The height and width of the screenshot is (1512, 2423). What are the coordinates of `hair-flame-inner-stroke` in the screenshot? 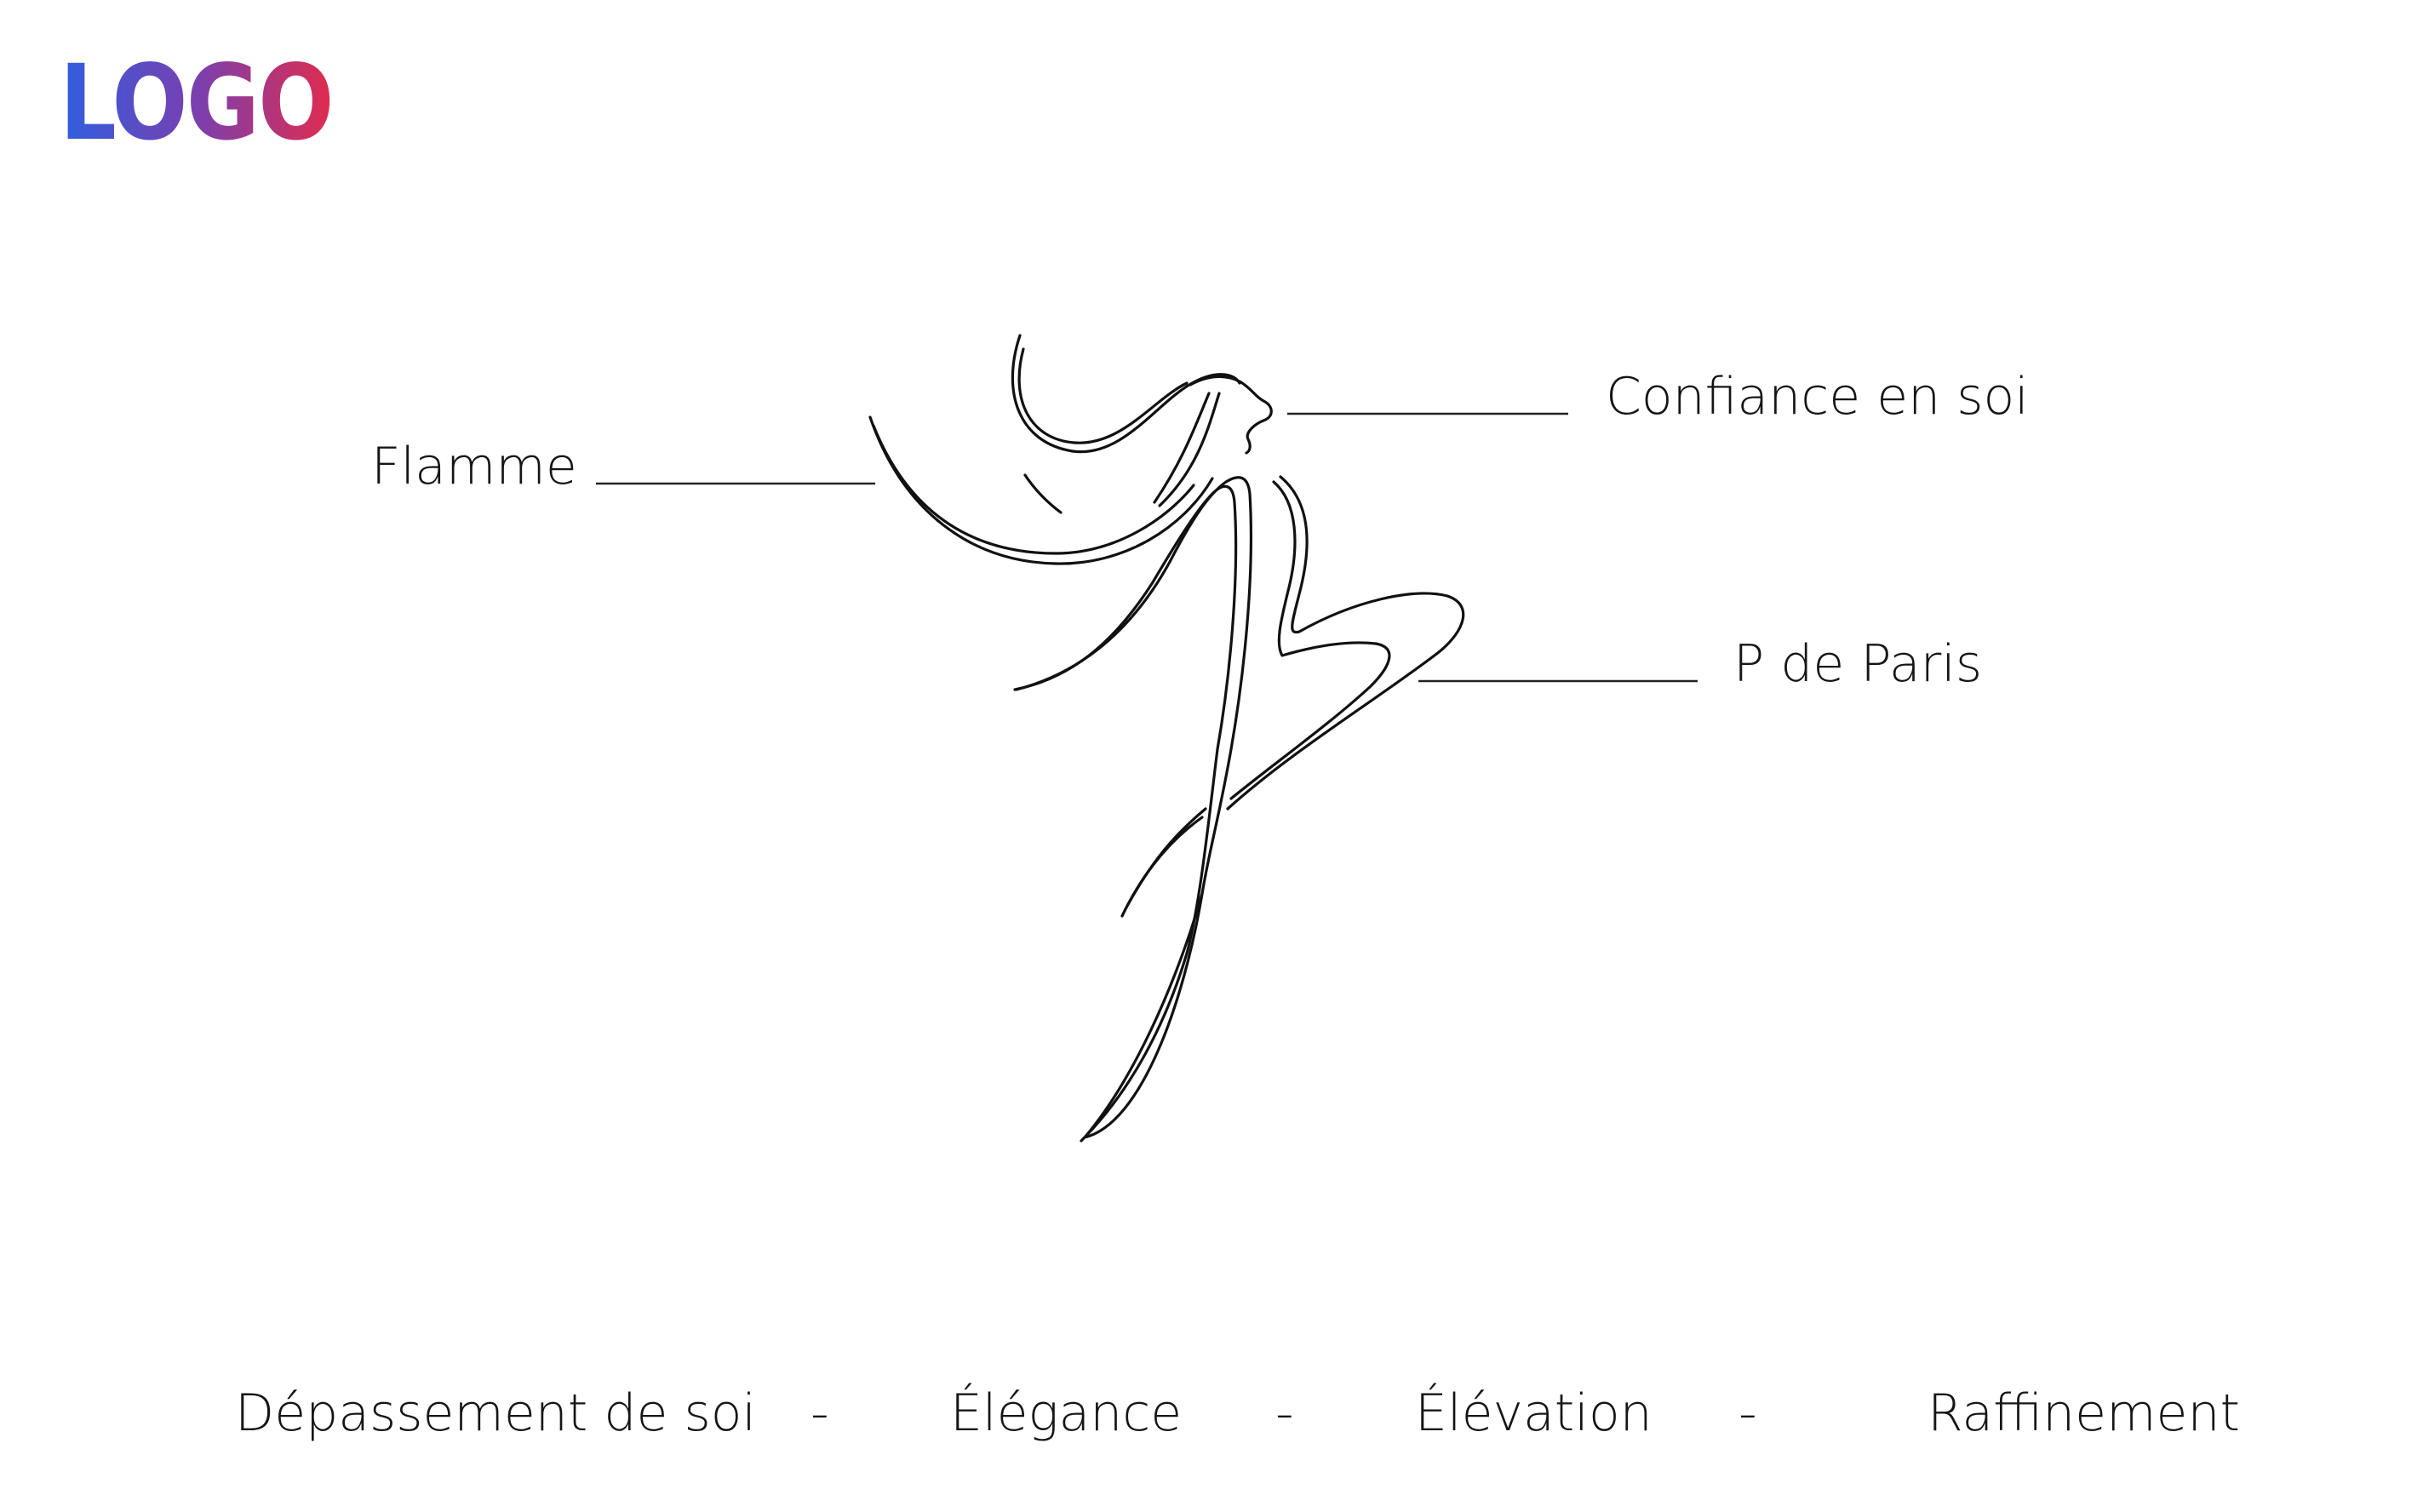 It's located at (1103, 395).